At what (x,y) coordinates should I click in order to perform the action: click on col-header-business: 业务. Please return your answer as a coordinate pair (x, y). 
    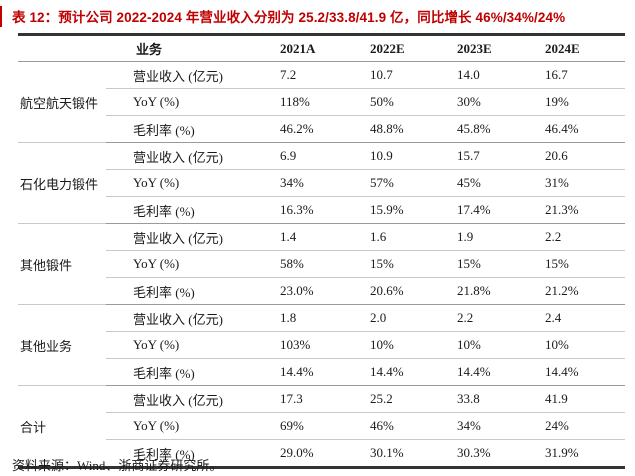
    Looking at the image, I should click on (149, 48).